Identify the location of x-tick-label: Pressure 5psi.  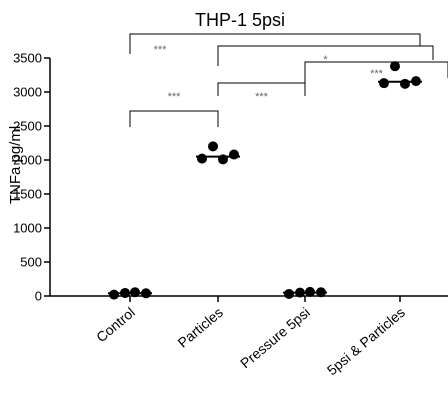
(275, 337).